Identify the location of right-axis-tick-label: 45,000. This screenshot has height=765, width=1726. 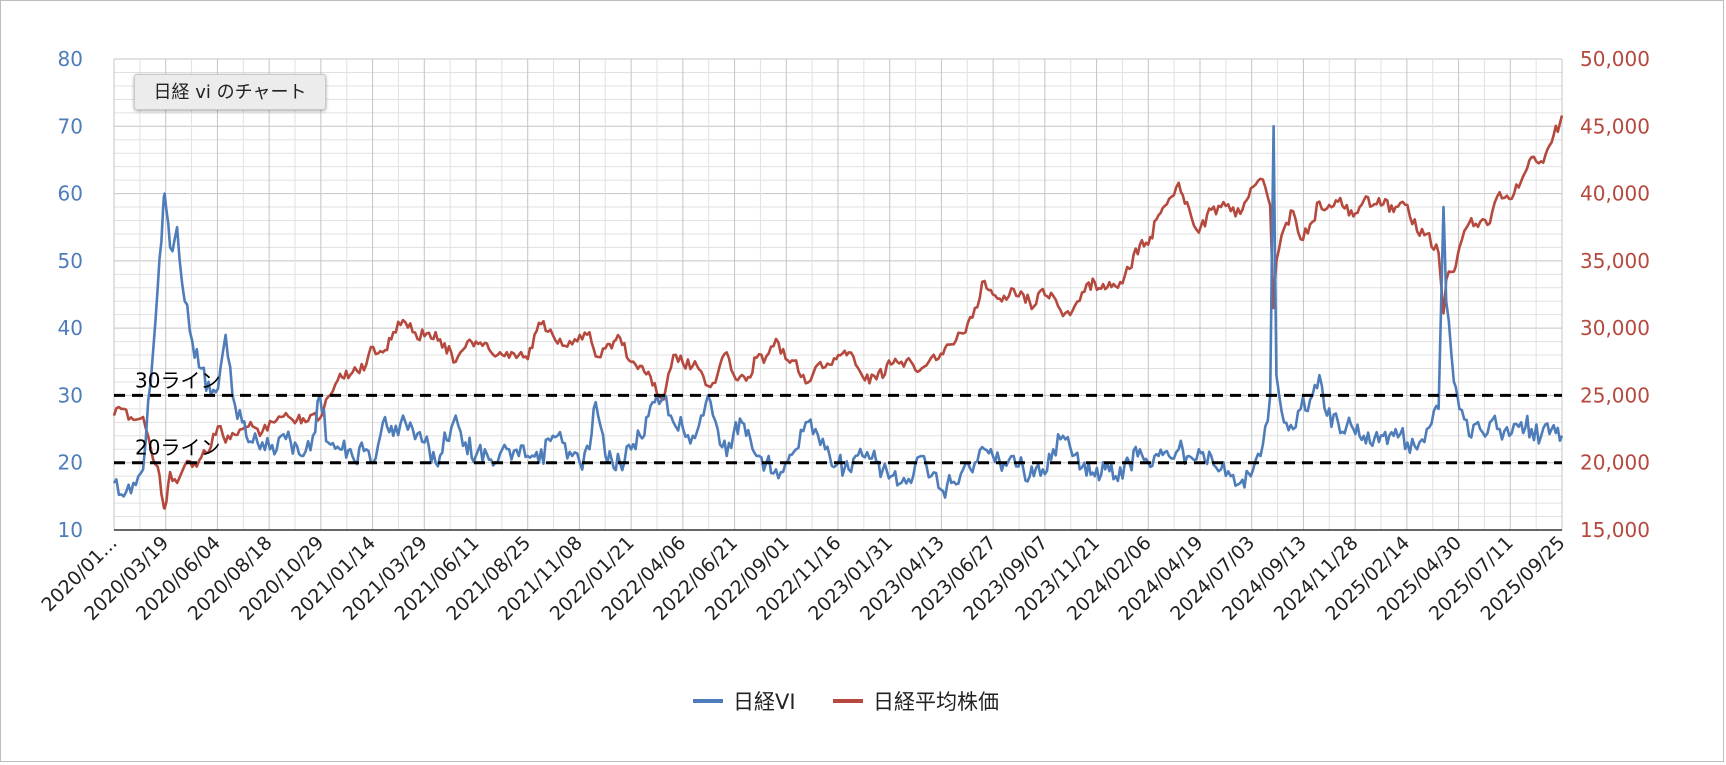
(1615, 126).